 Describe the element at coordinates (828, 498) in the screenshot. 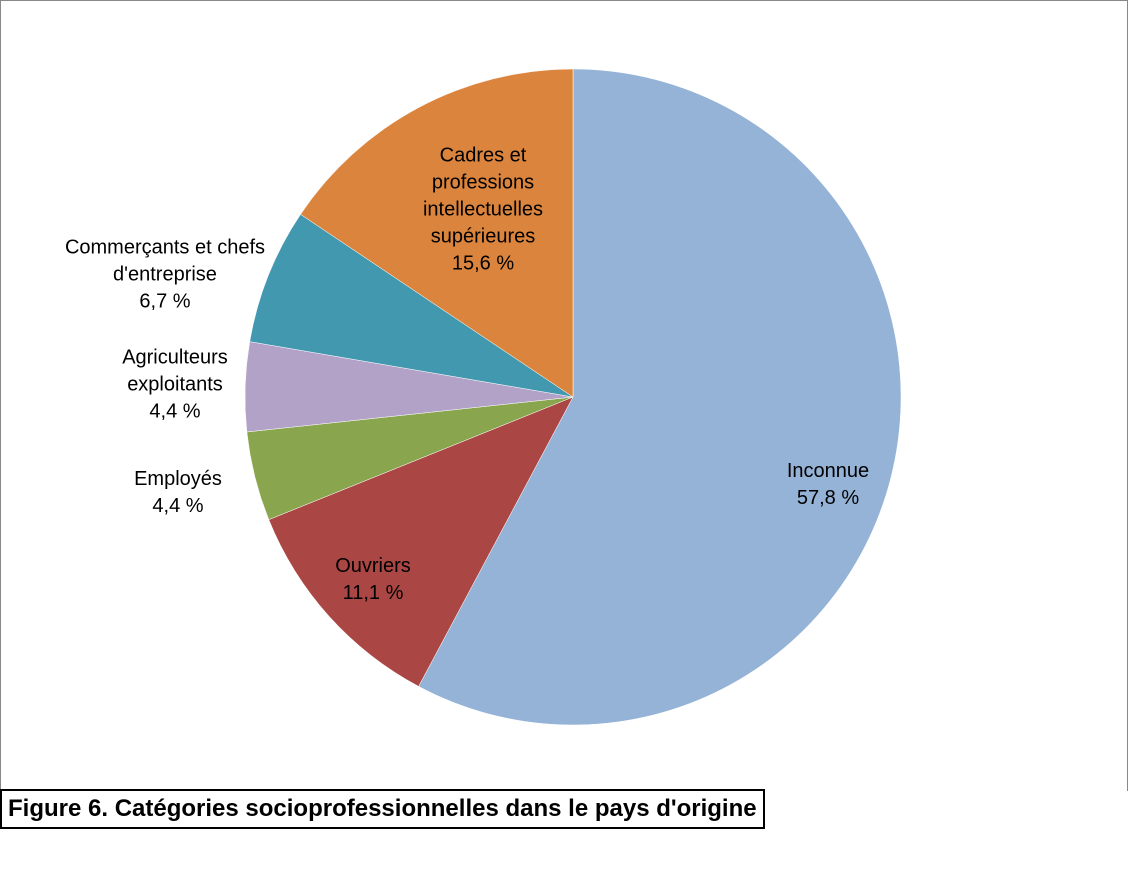

I see `value-label: 57,8 %` at that location.